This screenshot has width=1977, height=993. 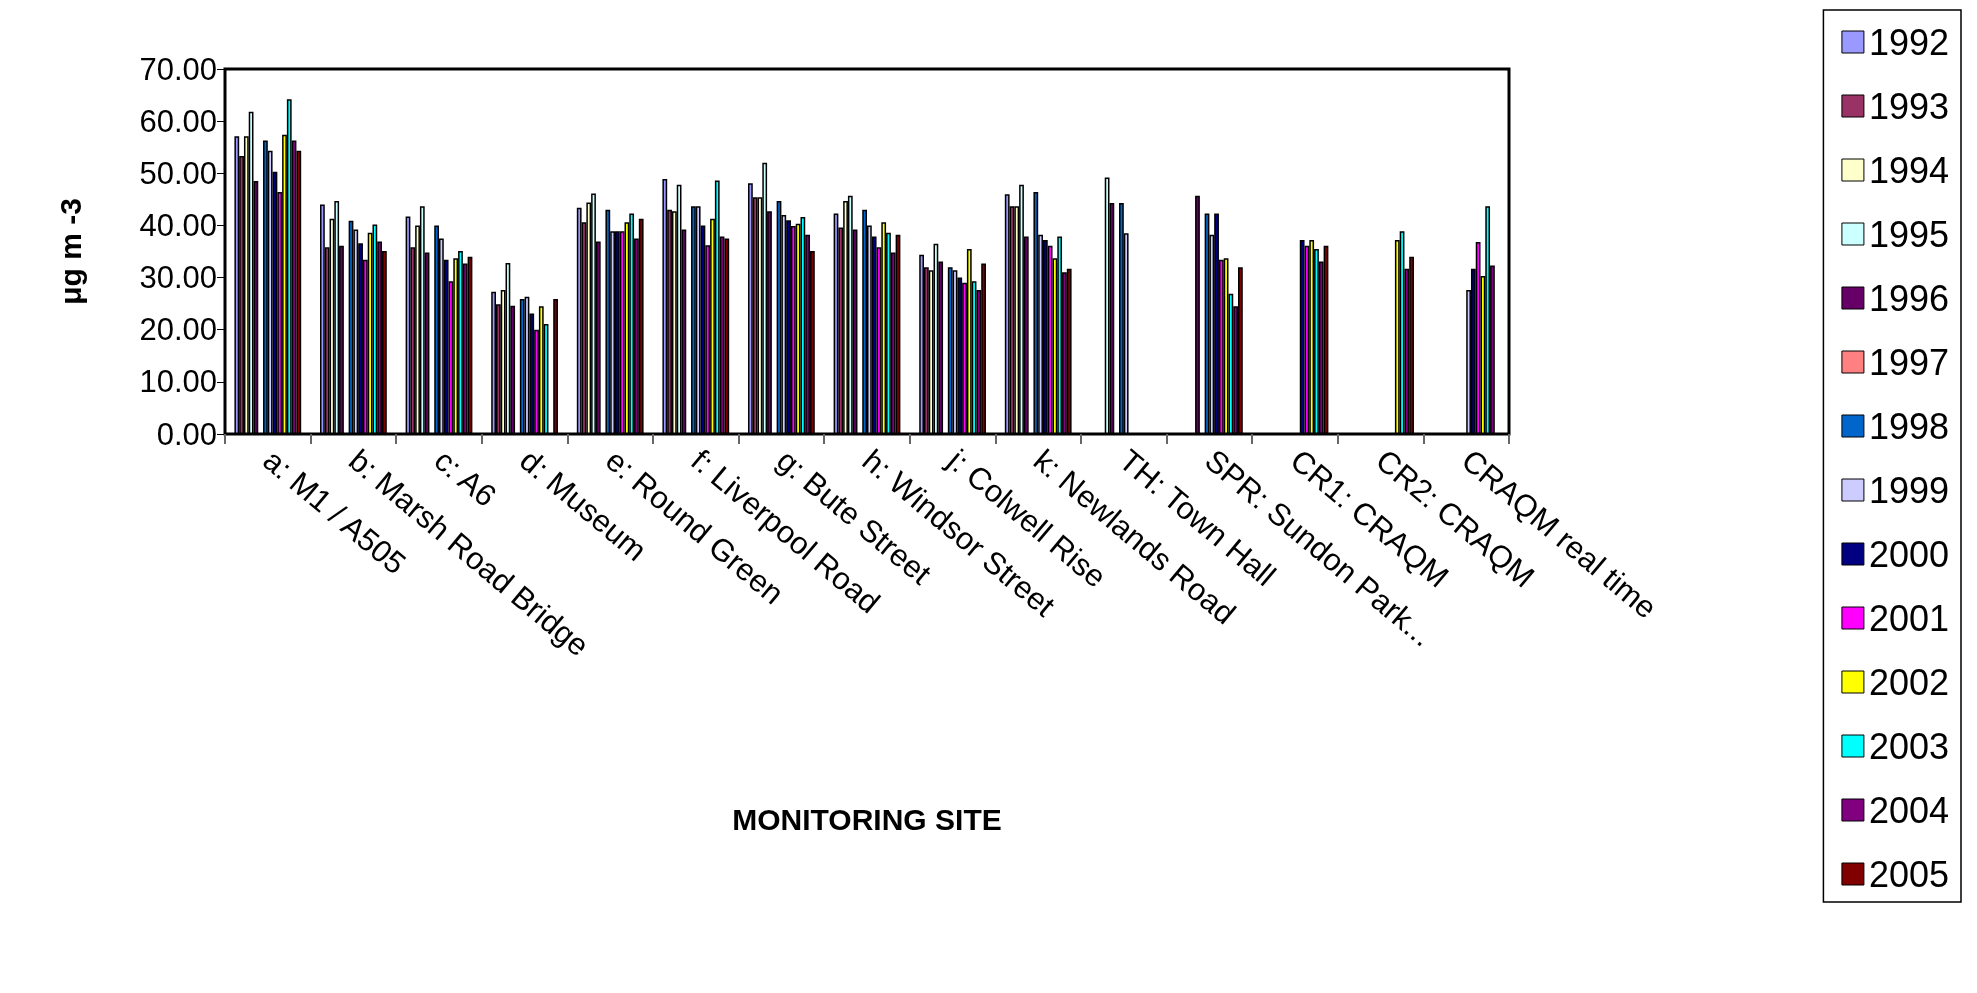 I want to click on y-tick-label: 20.00, so click(x=178, y=330).